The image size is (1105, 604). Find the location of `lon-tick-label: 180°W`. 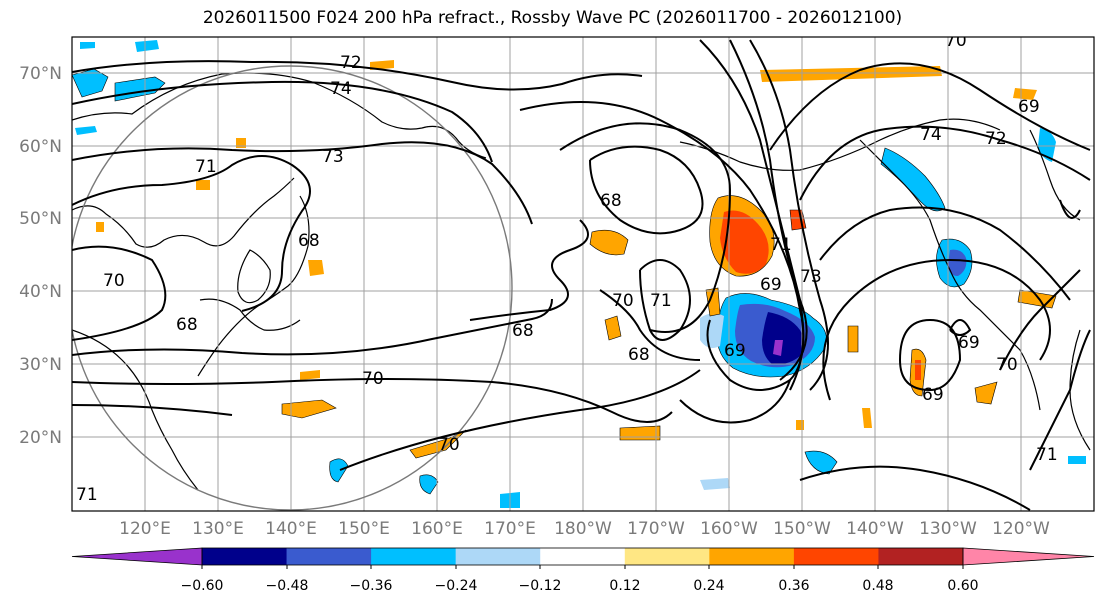

lon-tick-label: 180°W is located at coordinates (583, 529).